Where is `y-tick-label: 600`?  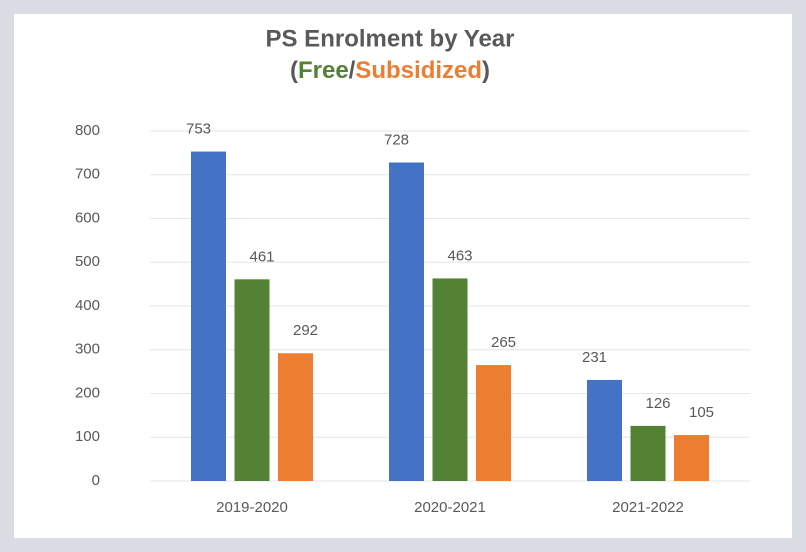
y-tick-label: 600 is located at coordinates (87, 217).